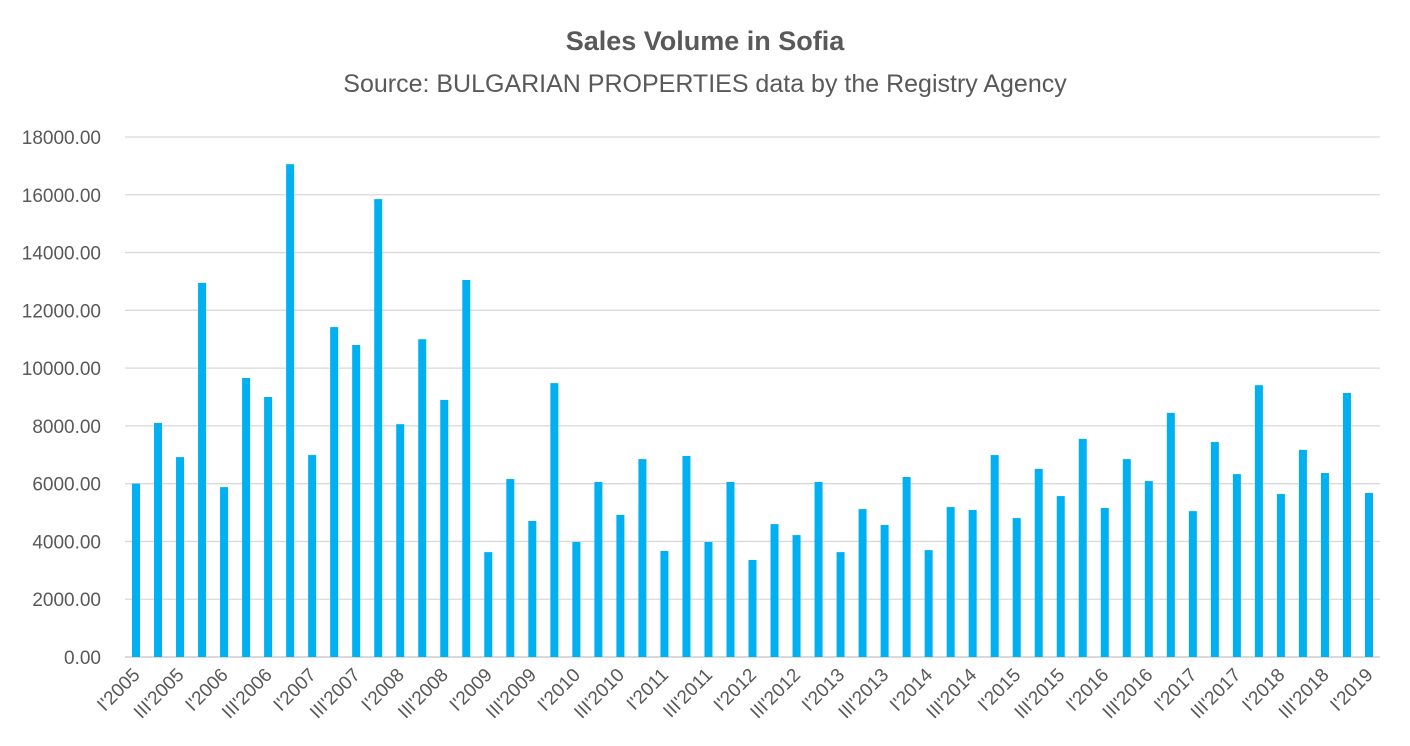  I want to click on y-tick-label: 2000.00, so click(66, 600).